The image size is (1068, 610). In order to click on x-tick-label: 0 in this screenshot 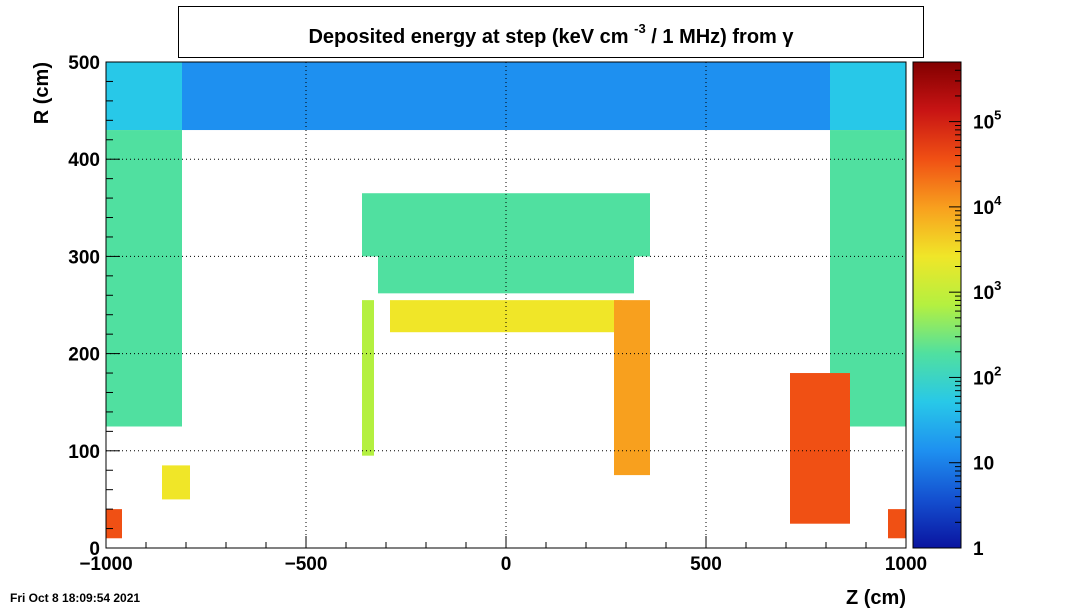, I will do `click(506, 564)`.